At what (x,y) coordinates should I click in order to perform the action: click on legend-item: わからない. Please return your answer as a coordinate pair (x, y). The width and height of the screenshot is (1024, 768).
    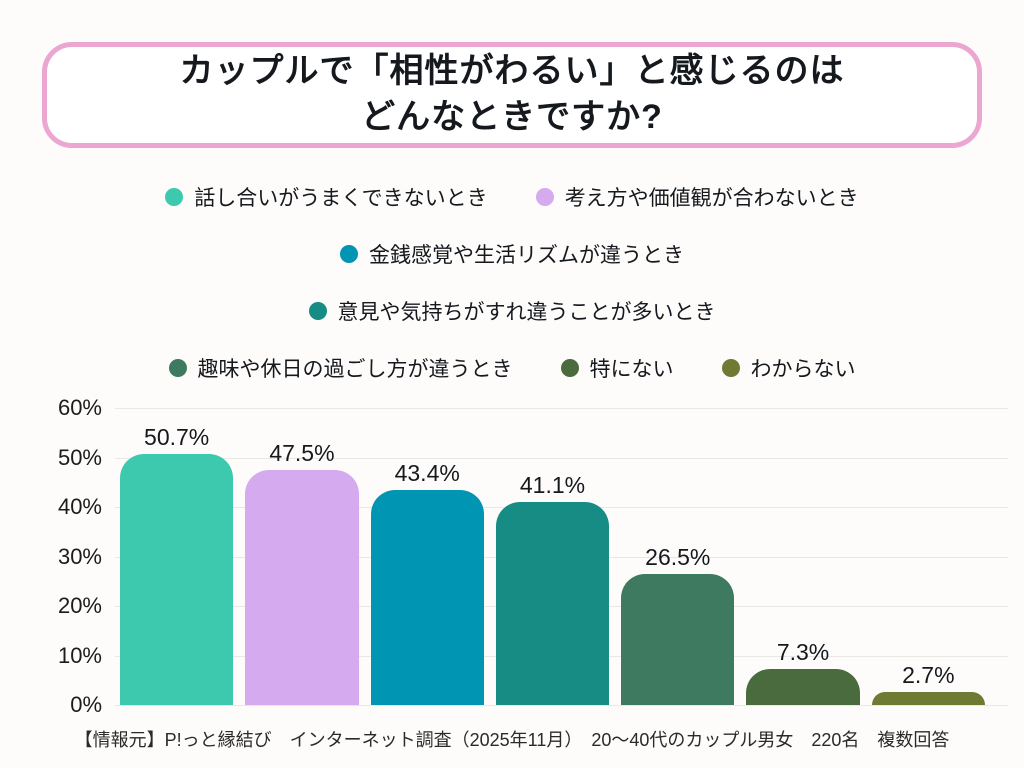
    Looking at the image, I should click on (788, 368).